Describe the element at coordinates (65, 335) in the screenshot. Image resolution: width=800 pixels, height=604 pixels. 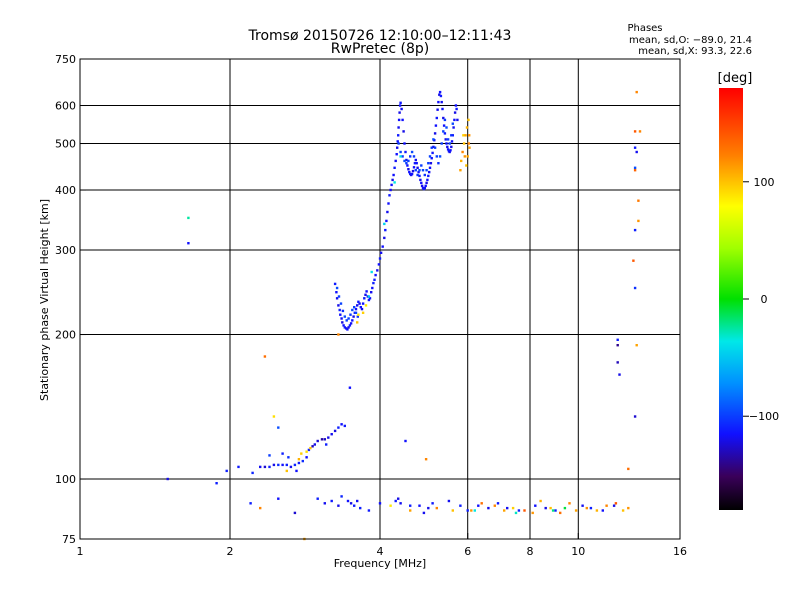
I see `y-tick-label: 200` at that location.